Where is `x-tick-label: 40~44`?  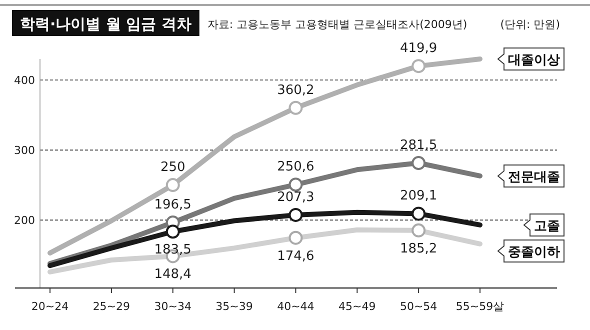 x-tick-label: 40~44 is located at coordinates (295, 306).